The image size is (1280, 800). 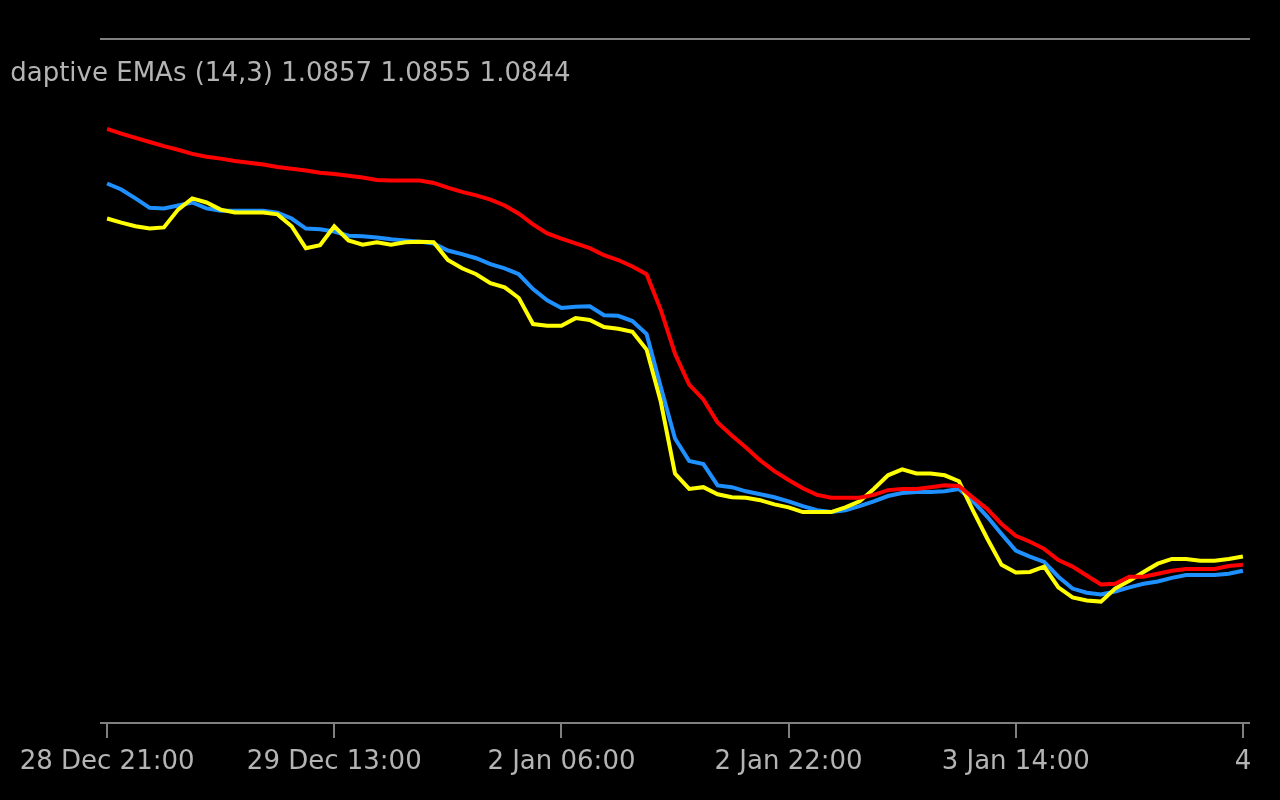 What do you see at coordinates (1243, 760) in the screenshot?
I see `x-tick-label: 4` at bounding box center [1243, 760].